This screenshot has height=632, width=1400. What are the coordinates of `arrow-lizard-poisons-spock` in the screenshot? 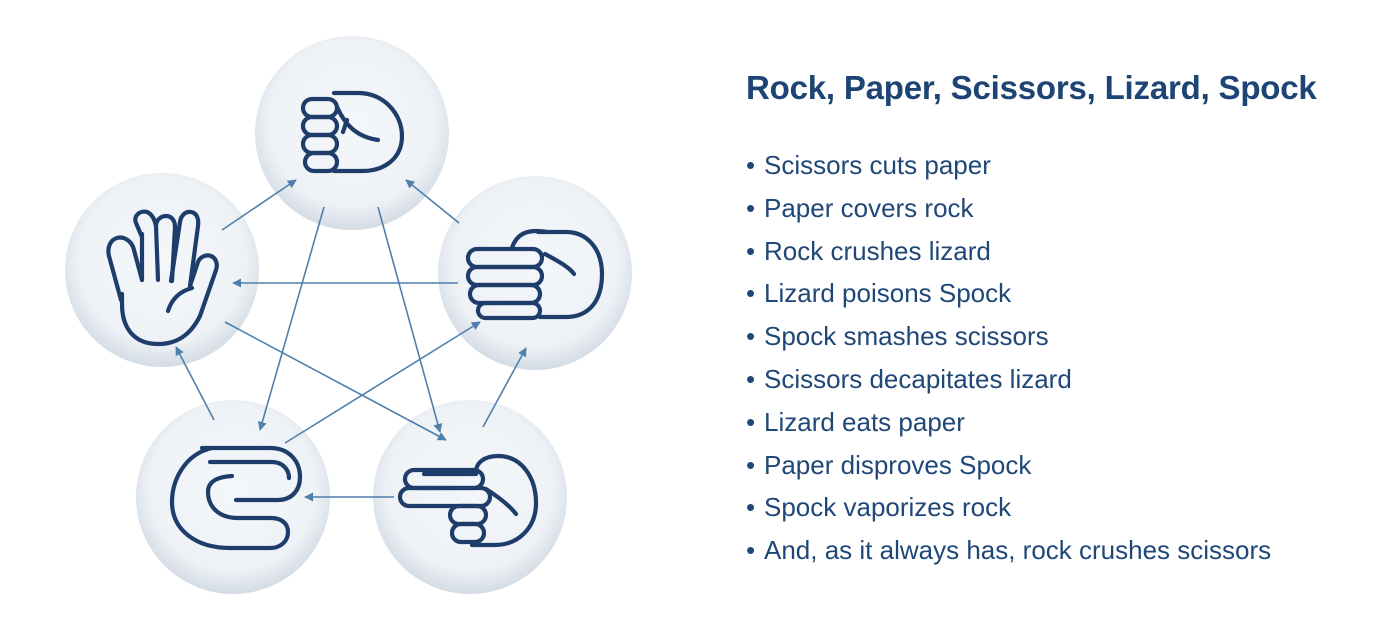 It's located at (195, 383).